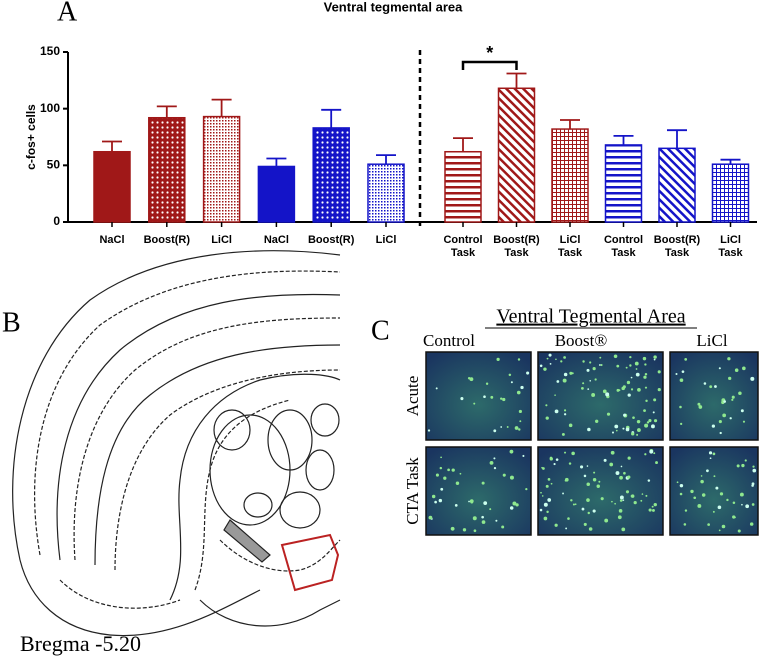 This screenshot has width=765, height=663. I want to click on y-axis-label: c-fos+ cells, so click(31, 137).